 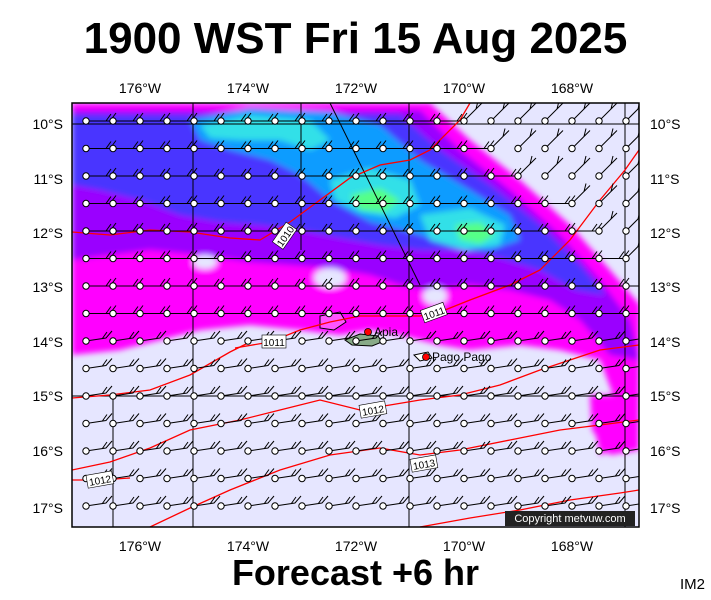 What do you see at coordinates (47, 316) in the screenshot?
I see `lat-labels-left: 10°S 11°S 12°S 13°S 14°S 15°S 16°S 17°S` at bounding box center [47, 316].